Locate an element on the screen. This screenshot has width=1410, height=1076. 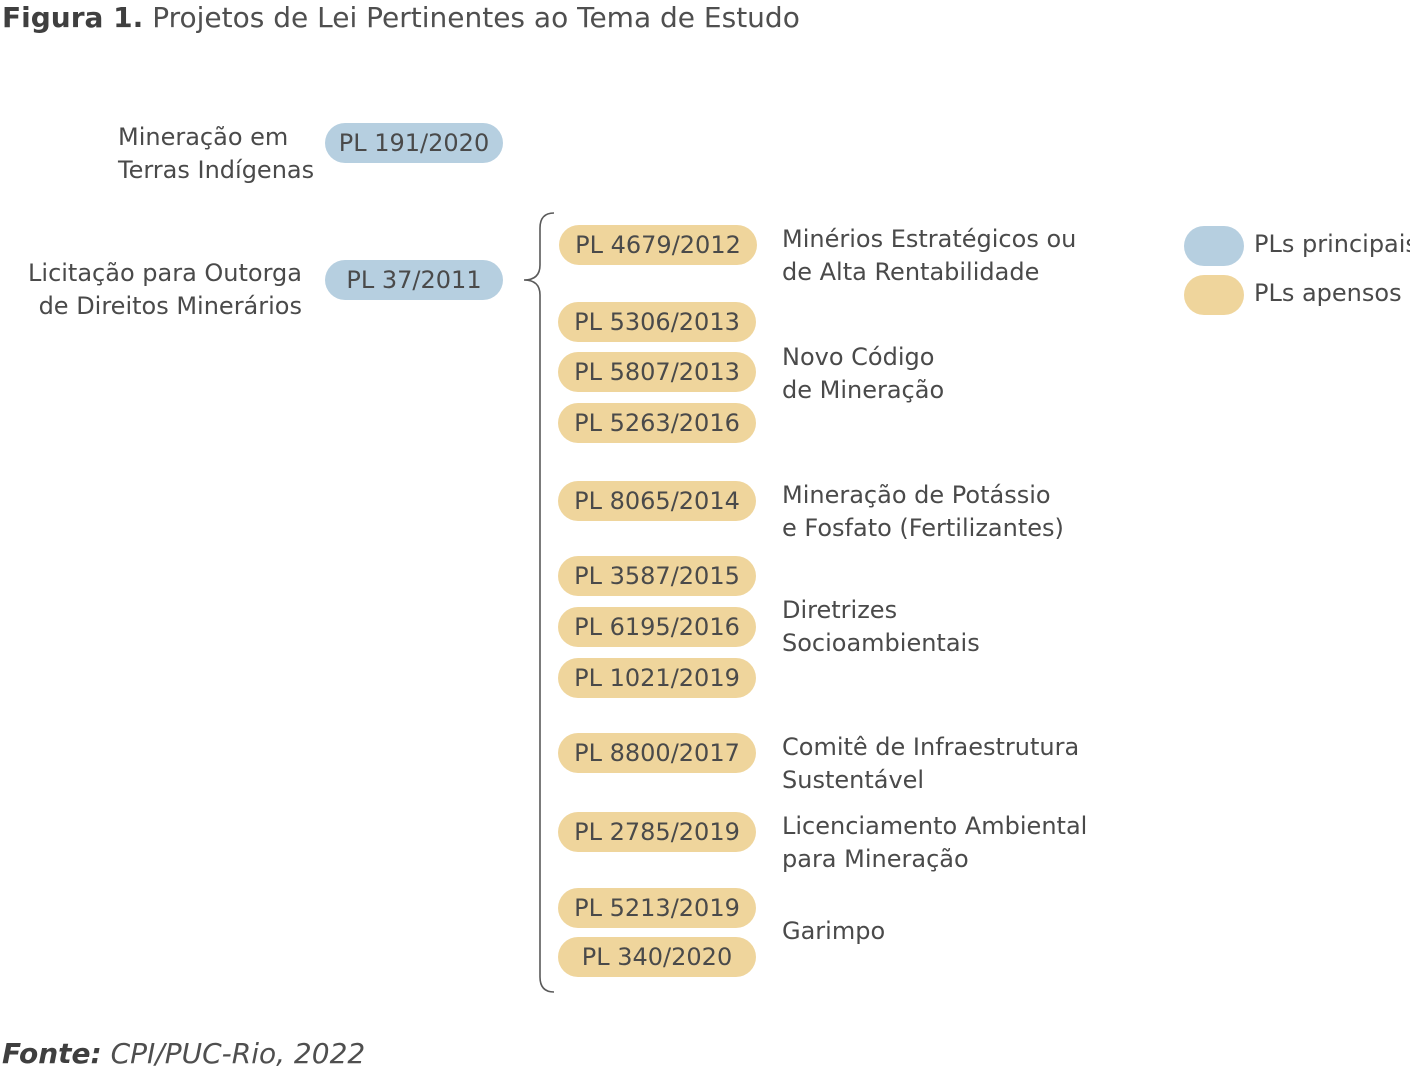
attached-group-line: Mineração de Potássio is located at coordinates (916, 495).